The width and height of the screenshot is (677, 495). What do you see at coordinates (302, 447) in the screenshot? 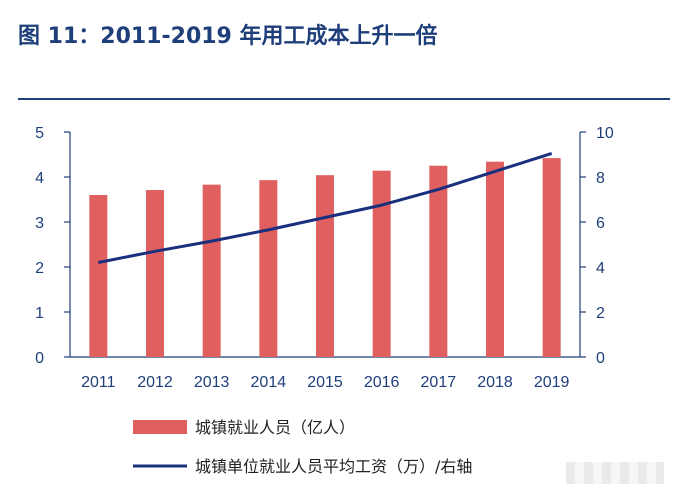
I see `legend: 城镇就业人员（亿人） 城镇单位就业人员平均工资（万）/右轴` at bounding box center [302, 447].